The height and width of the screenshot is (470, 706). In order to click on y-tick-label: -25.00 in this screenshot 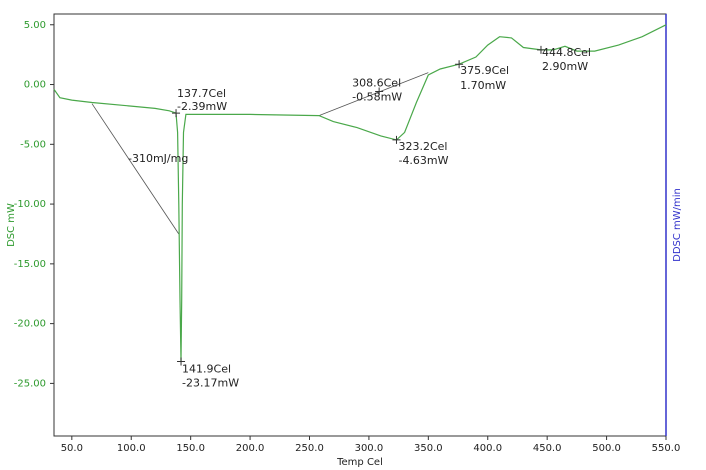, I will do `click(30, 383)`.